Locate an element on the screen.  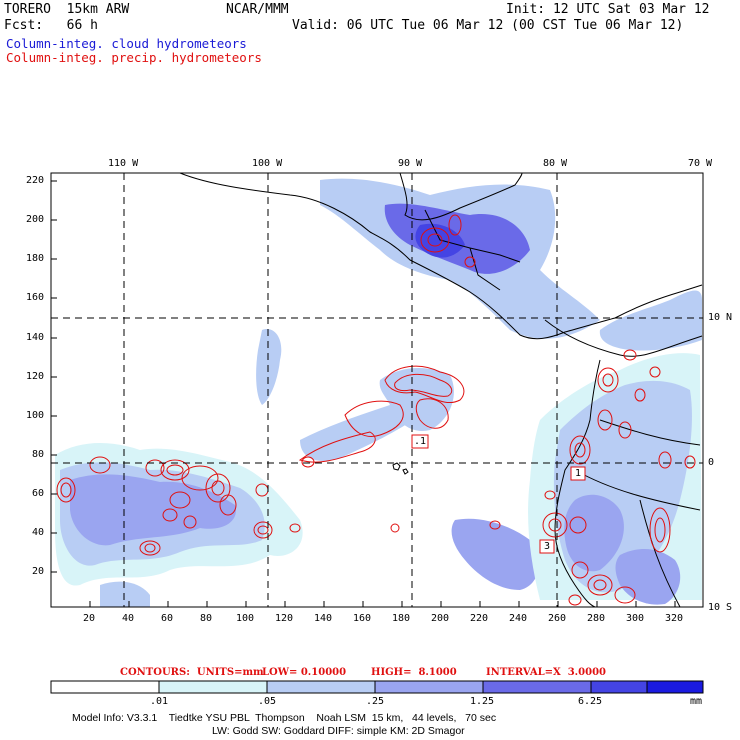
y-tick-label: 40 is located at coordinates (38, 532).